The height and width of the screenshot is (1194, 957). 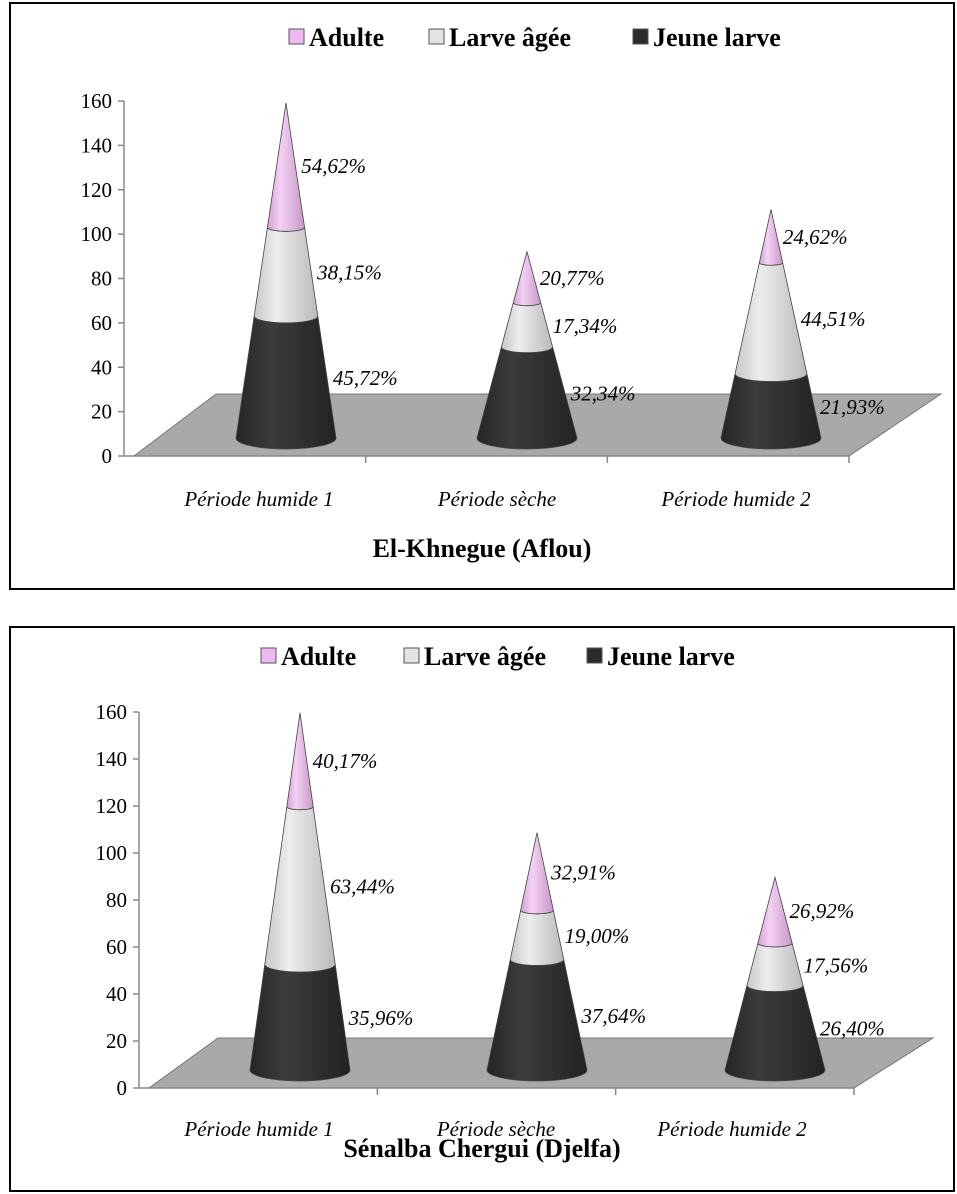 I want to click on data-label: 21,93%, so click(x=852, y=407).